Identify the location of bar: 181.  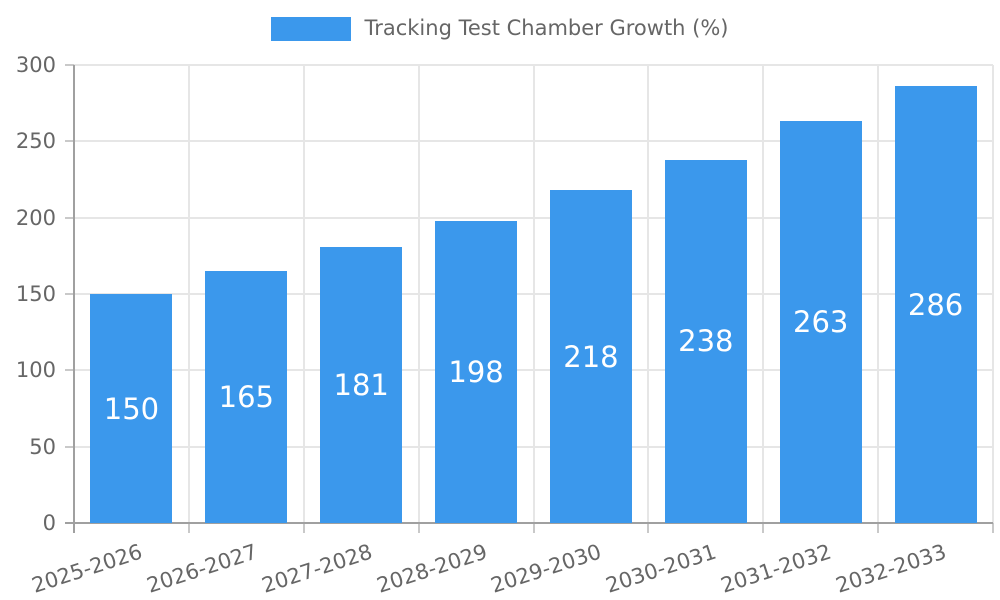
(361, 384).